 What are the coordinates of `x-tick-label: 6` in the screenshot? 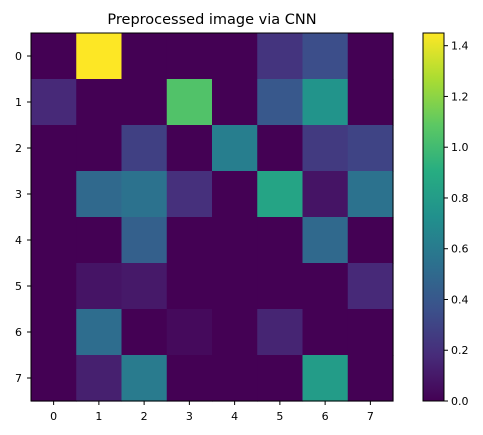 It's located at (325, 416).